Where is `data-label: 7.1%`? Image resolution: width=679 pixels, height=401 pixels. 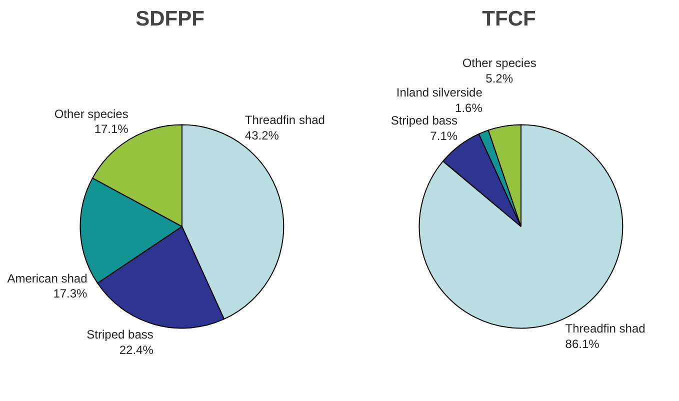 data-label: 7.1% is located at coordinates (444, 135).